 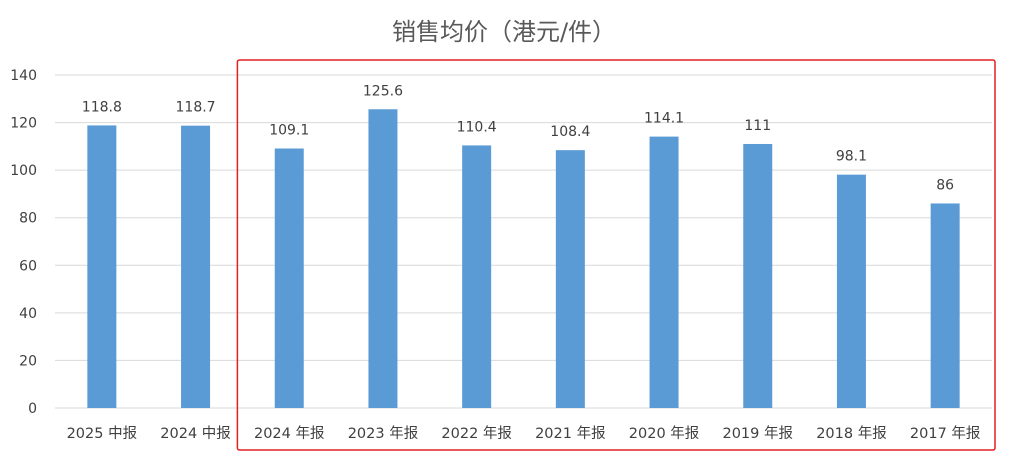 What do you see at coordinates (664, 119) in the screenshot?
I see `data-label: 114.1` at bounding box center [664, 119].